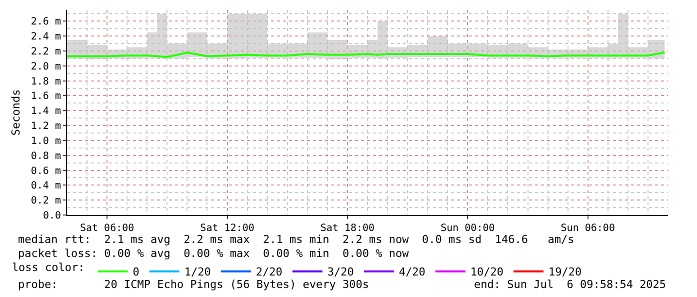  Describe the element at coordinates (45, 126) in the screenshot. I see `y-tick-label: 1.2 m` at that location.